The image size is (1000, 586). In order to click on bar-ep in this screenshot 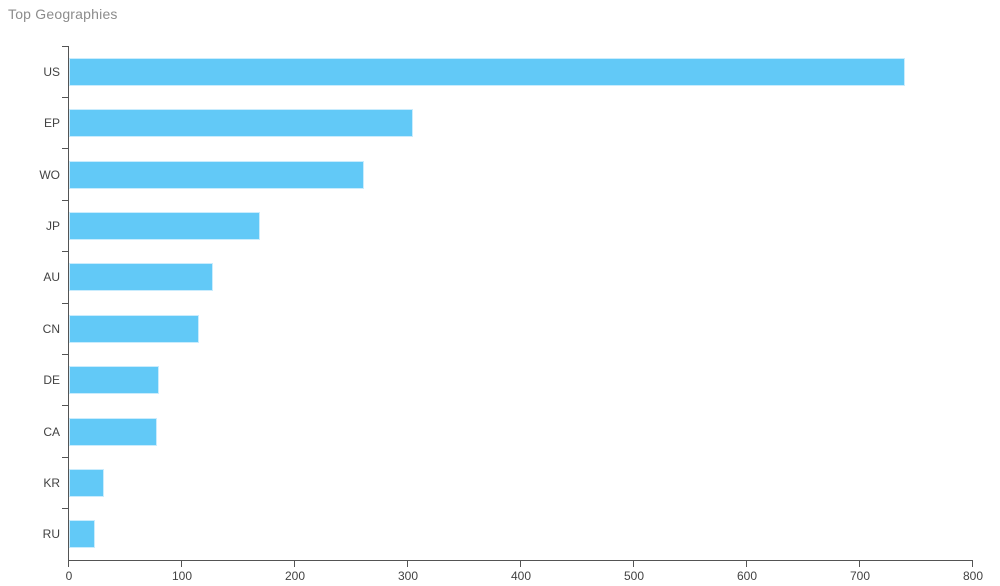, I will do `click(241, 123)`.